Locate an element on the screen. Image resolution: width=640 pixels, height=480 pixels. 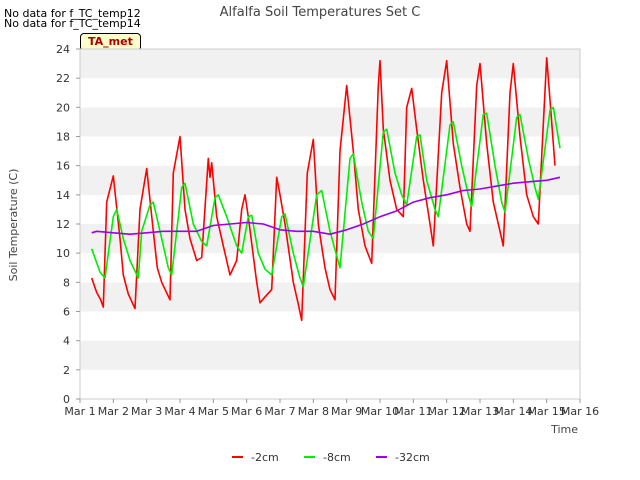
y-tick-label: 10 is located at coordinates (63, 253).